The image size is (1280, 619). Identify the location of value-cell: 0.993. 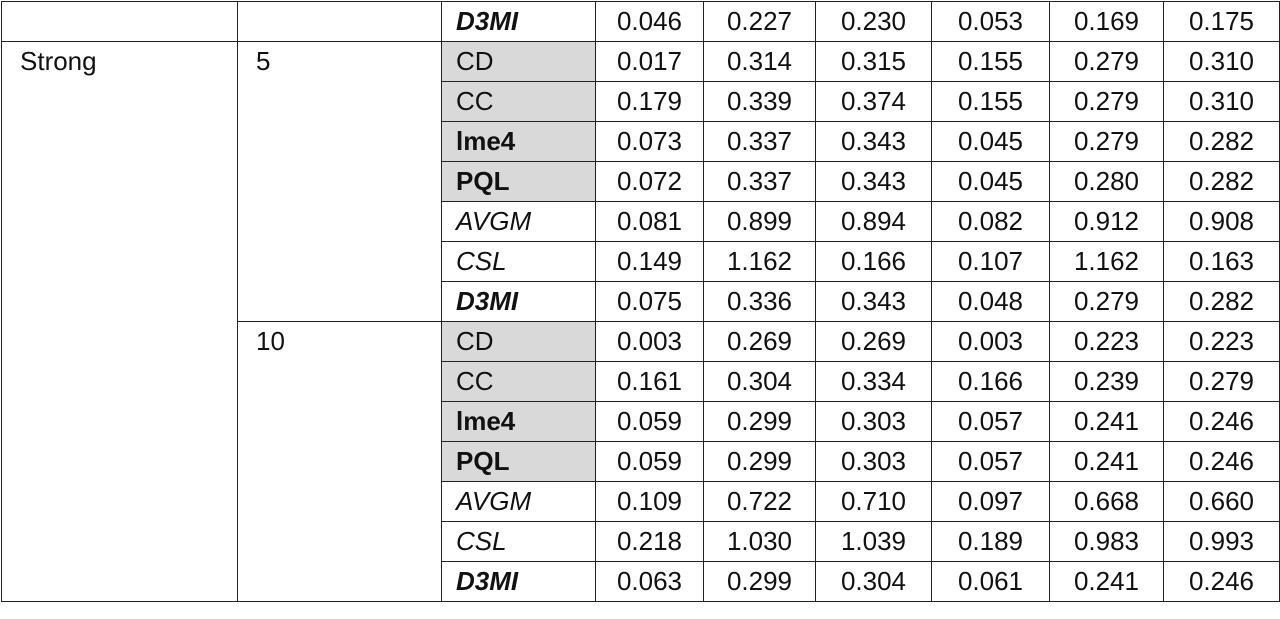
(1221, 541).